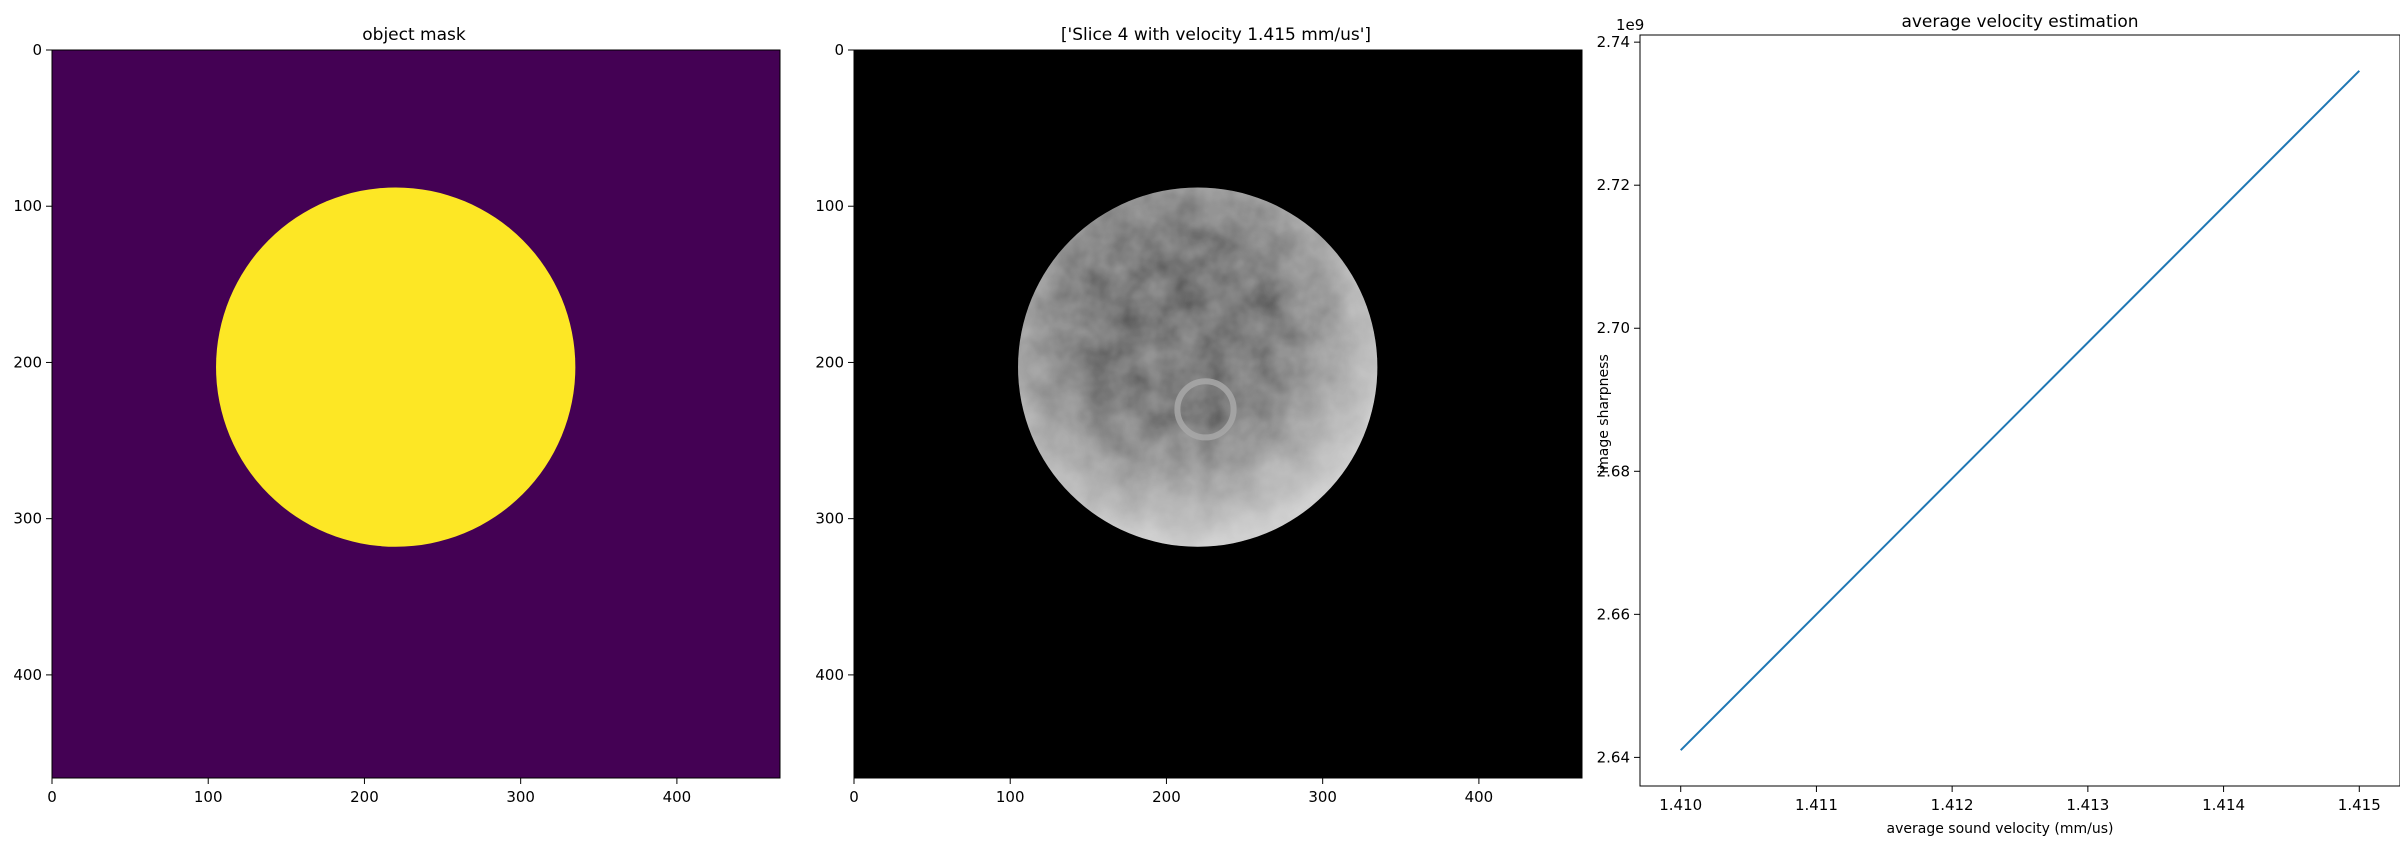  Describe the element at coordinates (1816, 805) in the screenshot. I see `velocity-xtick-label: 1.411` at that location.